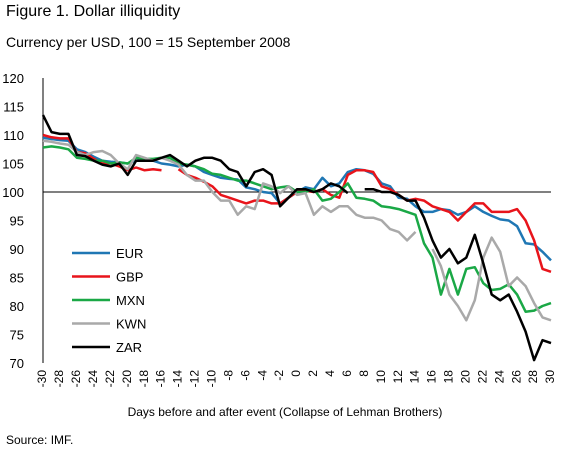 The width and height of the screenshot is (573, 454). I want to click on x-tick-label: -10, so click(212, 379).